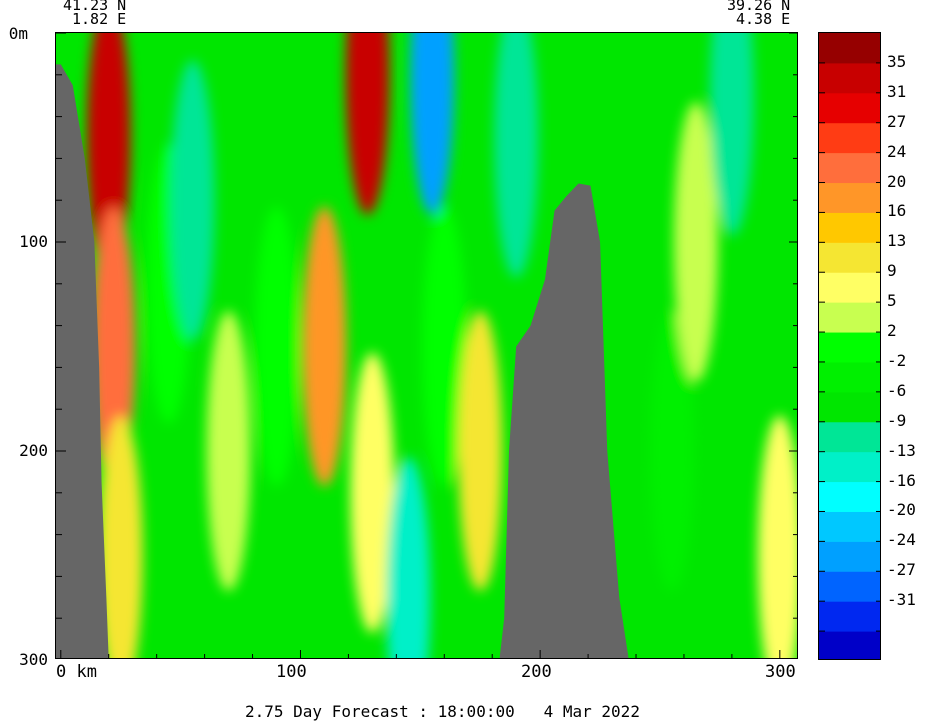 This screenshot has width=930, height=721. I want to click on y-tick-label-300: 300, so click(33, 659).